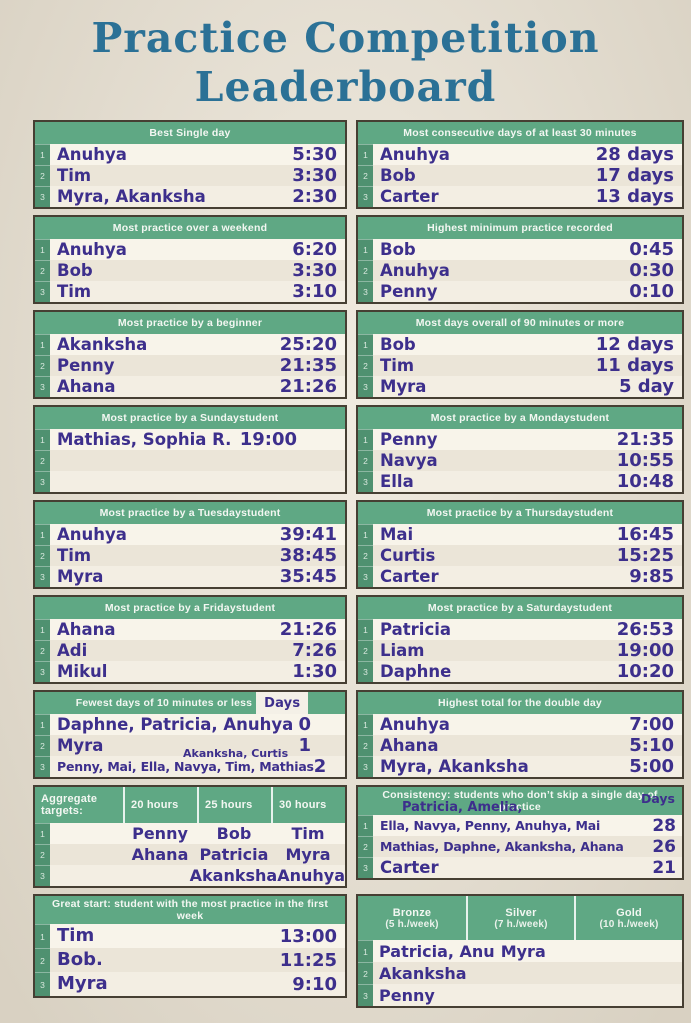 This screenshot has height=1023, width=691. I want to click on score-value: 38:45, so click(308, 556).